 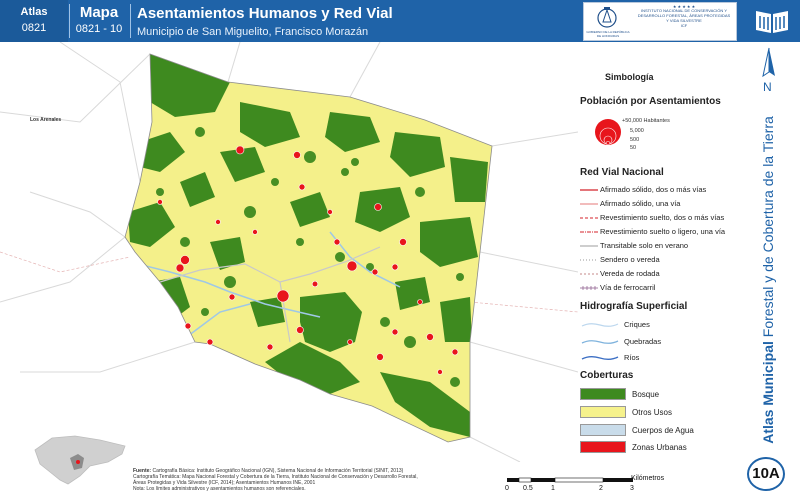 What do you see at coordinates (646, 121) in the screenshot?
I see `population-class-label: +50,000 Habitantes` at bounding box center [646, 121].